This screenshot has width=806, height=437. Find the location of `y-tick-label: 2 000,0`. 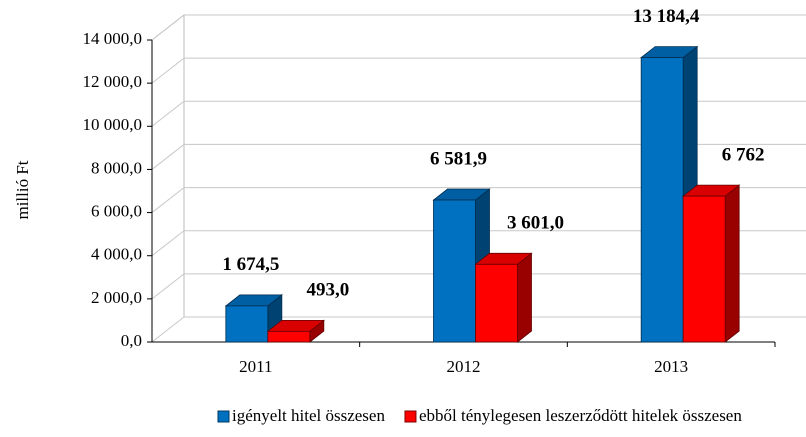

y-tick-label: 2 000,0 is located at coordinates (116, 297).